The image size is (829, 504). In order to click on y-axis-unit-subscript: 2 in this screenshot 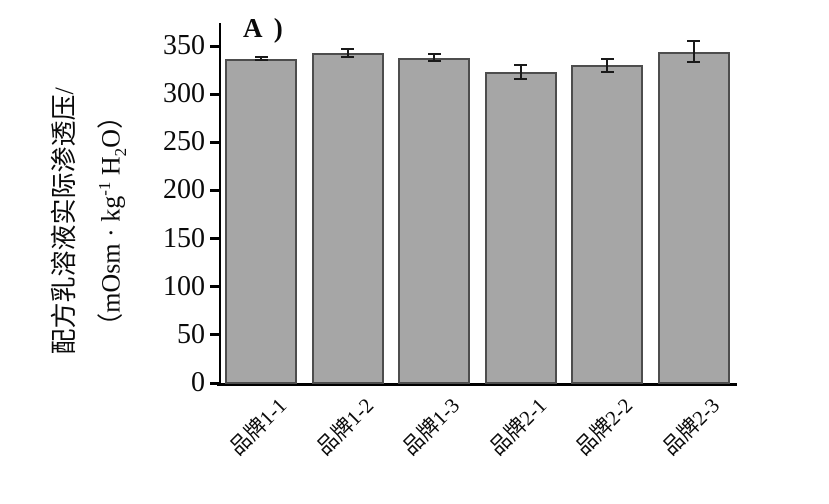, I will do `click(120, 152)`.